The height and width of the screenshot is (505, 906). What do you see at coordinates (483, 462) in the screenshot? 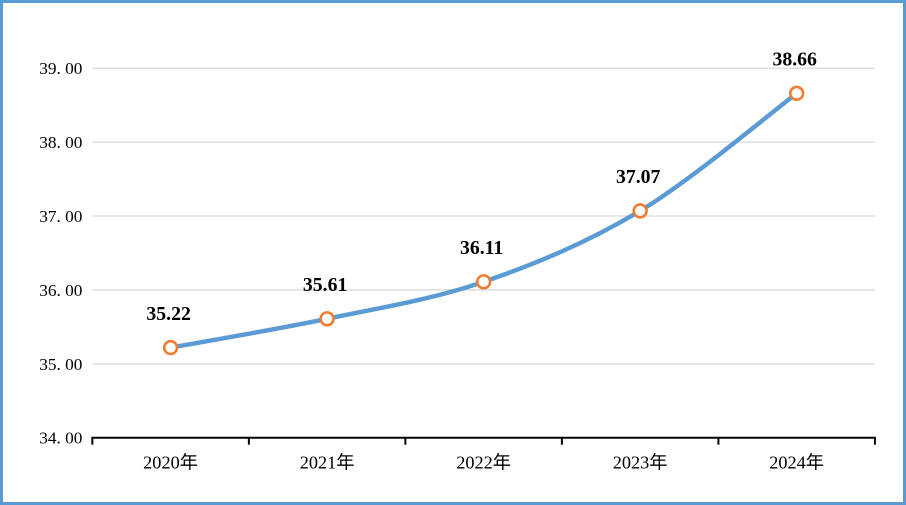
I see `x-axis-category-label: 2022年` at bounding box center [483, 462].